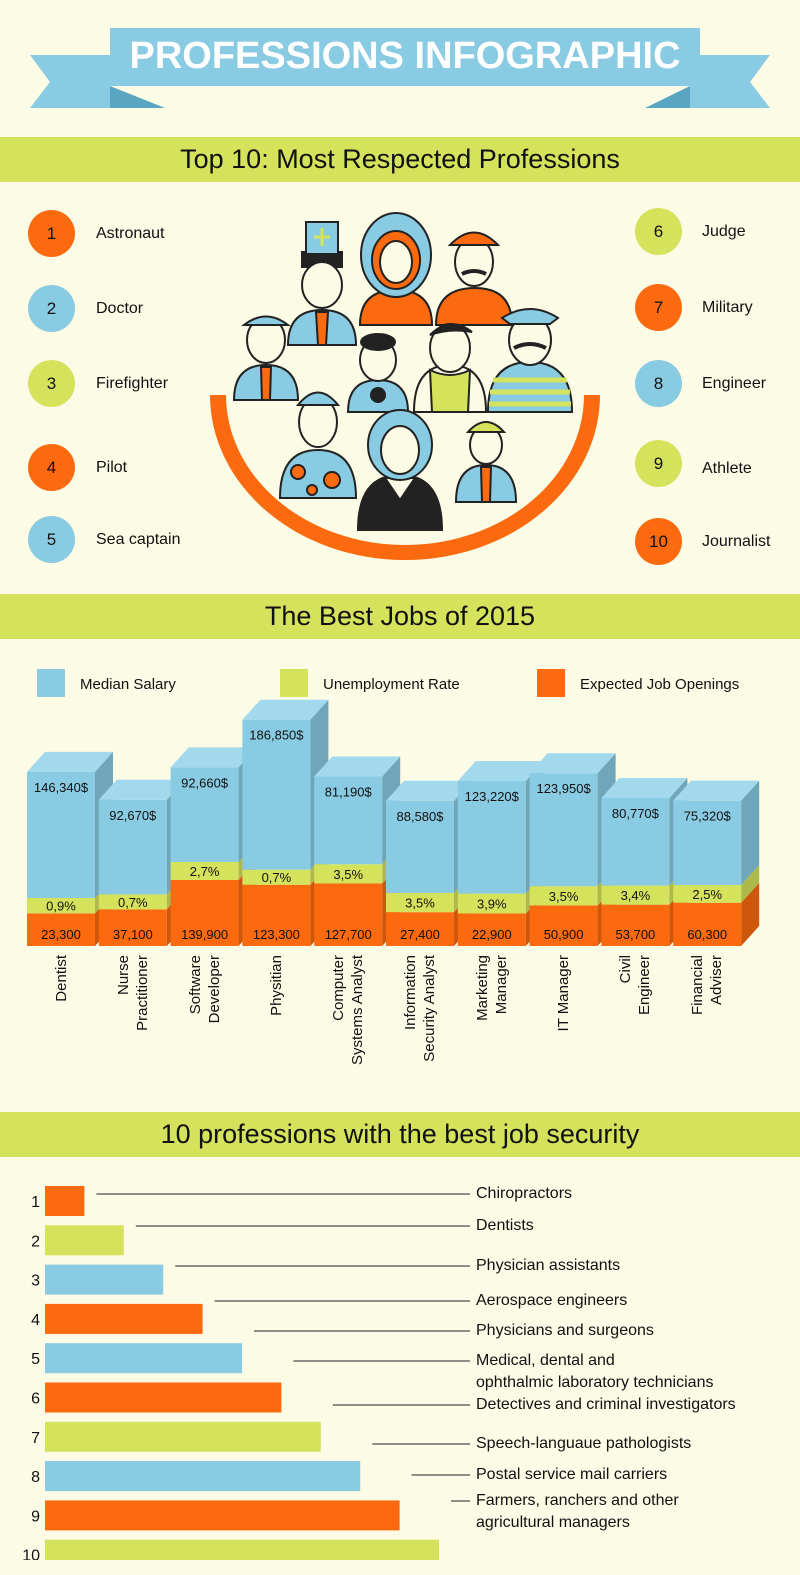  Describe the element at coordinates (636, 934) in the screenshot. I see `openings-value-label: 53,700` at that location.